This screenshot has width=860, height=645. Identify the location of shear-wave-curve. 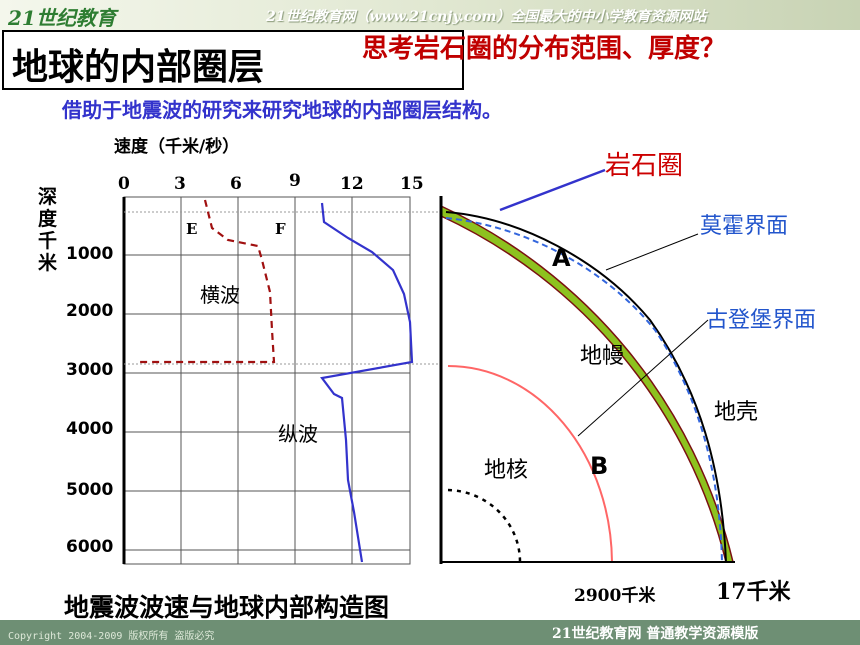
(208, 281).